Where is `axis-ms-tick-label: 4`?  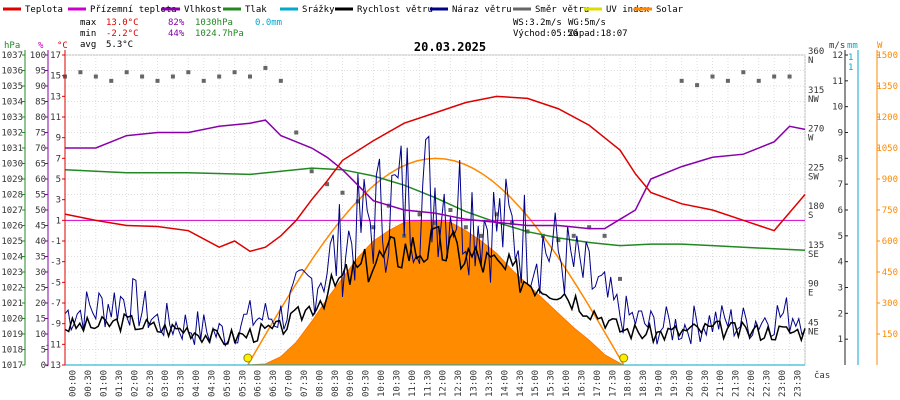
axis-ms-tick-label: 4 is located at coordinates (840, 263).